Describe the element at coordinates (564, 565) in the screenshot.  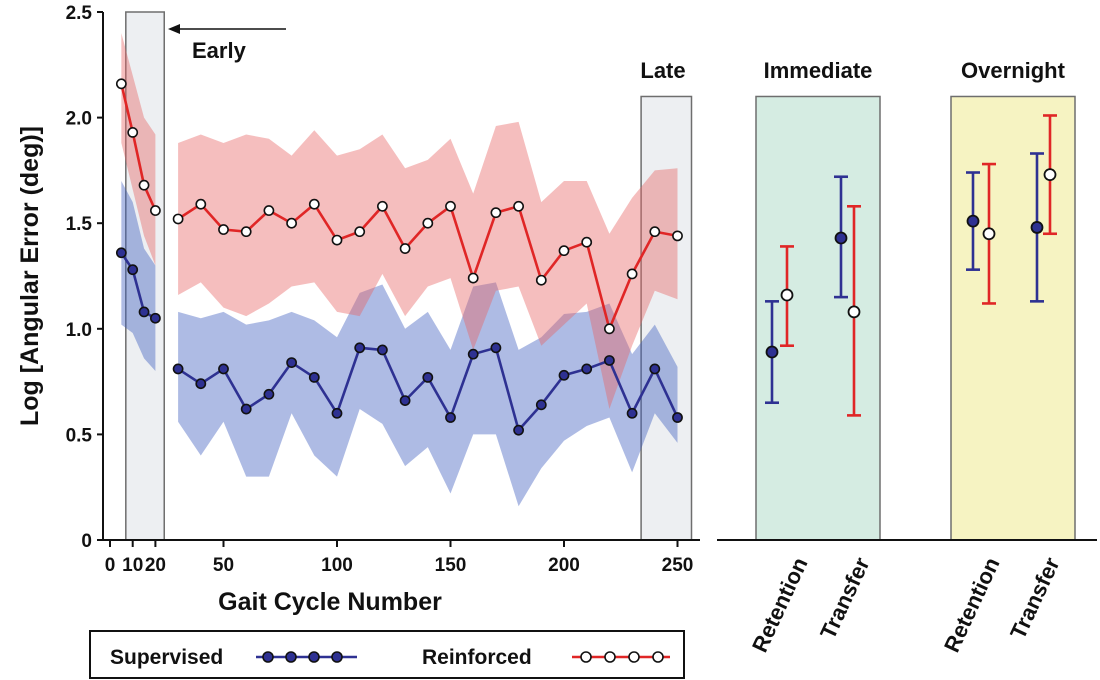
I see `x-tick-label: 200` at that location.